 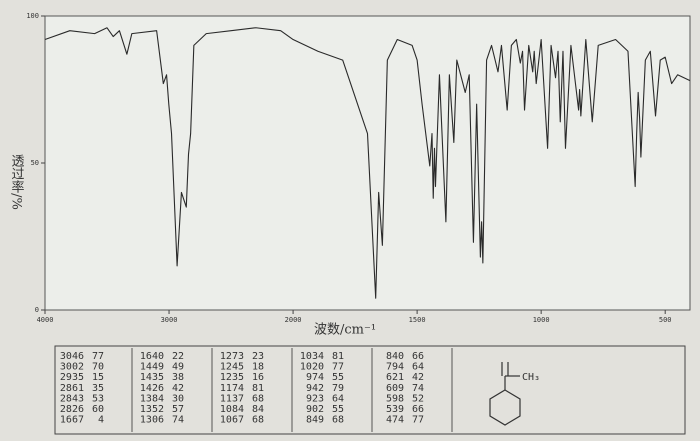 What do you see at coordinates (315, 377) in the screenshot?
I see `peak-wavenumber: 974` at bounding box center [315, 377].